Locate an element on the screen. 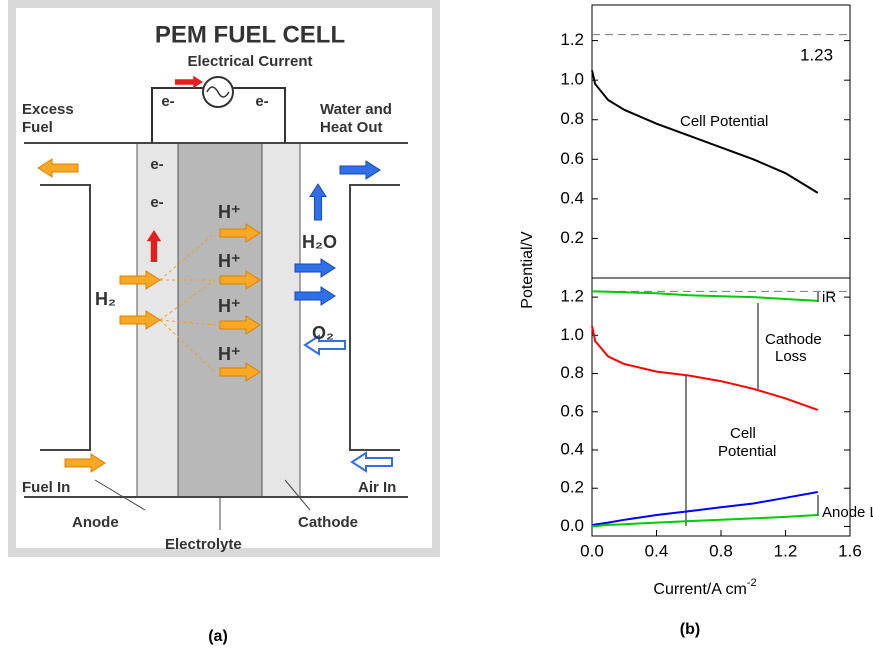 The height and width of the screenshot is (657, 873). label: Water and is located at coordinates (356, 109).